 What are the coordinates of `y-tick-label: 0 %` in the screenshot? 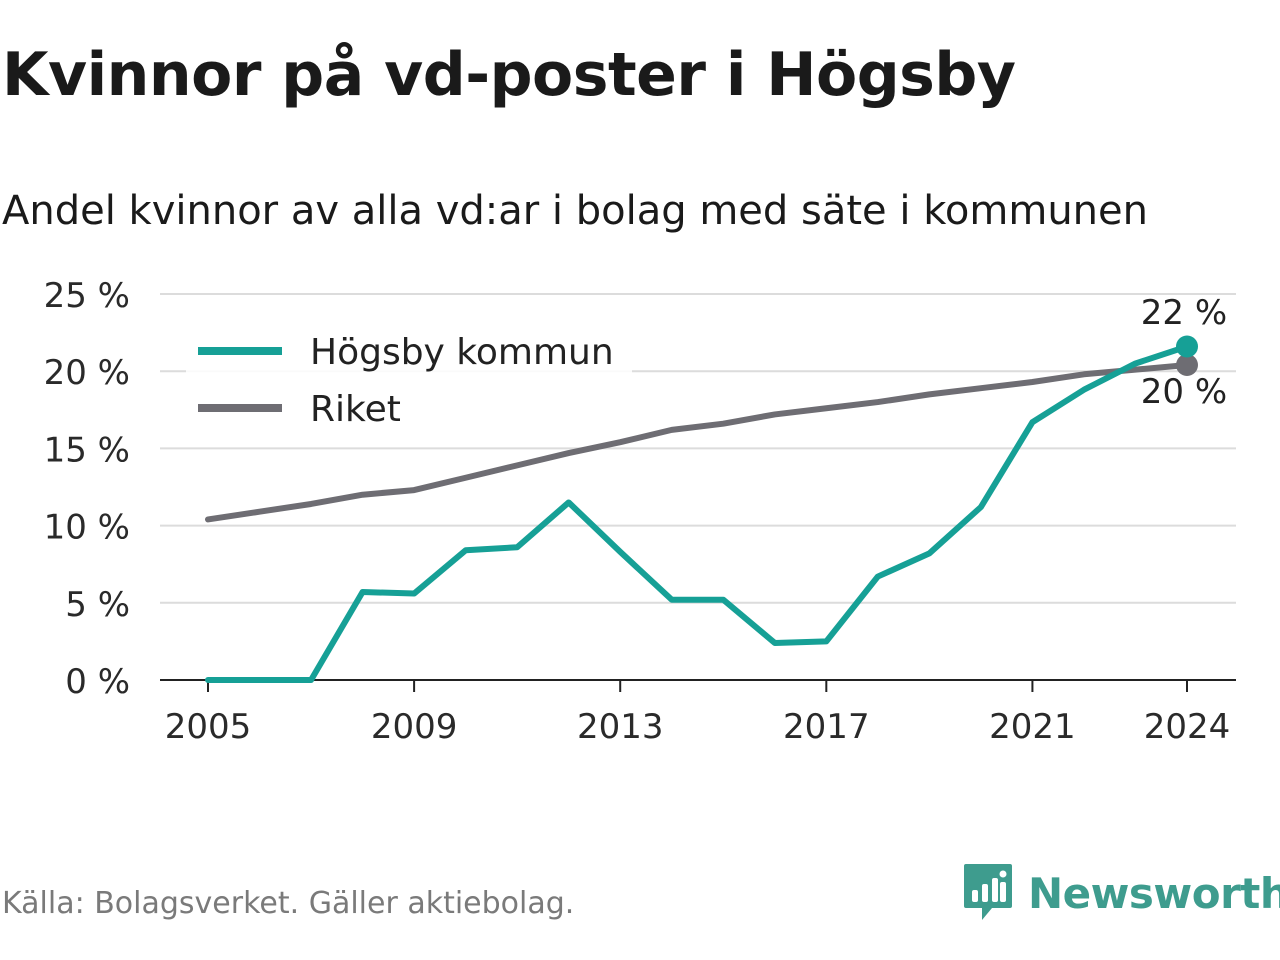 It's located at (97, 682).